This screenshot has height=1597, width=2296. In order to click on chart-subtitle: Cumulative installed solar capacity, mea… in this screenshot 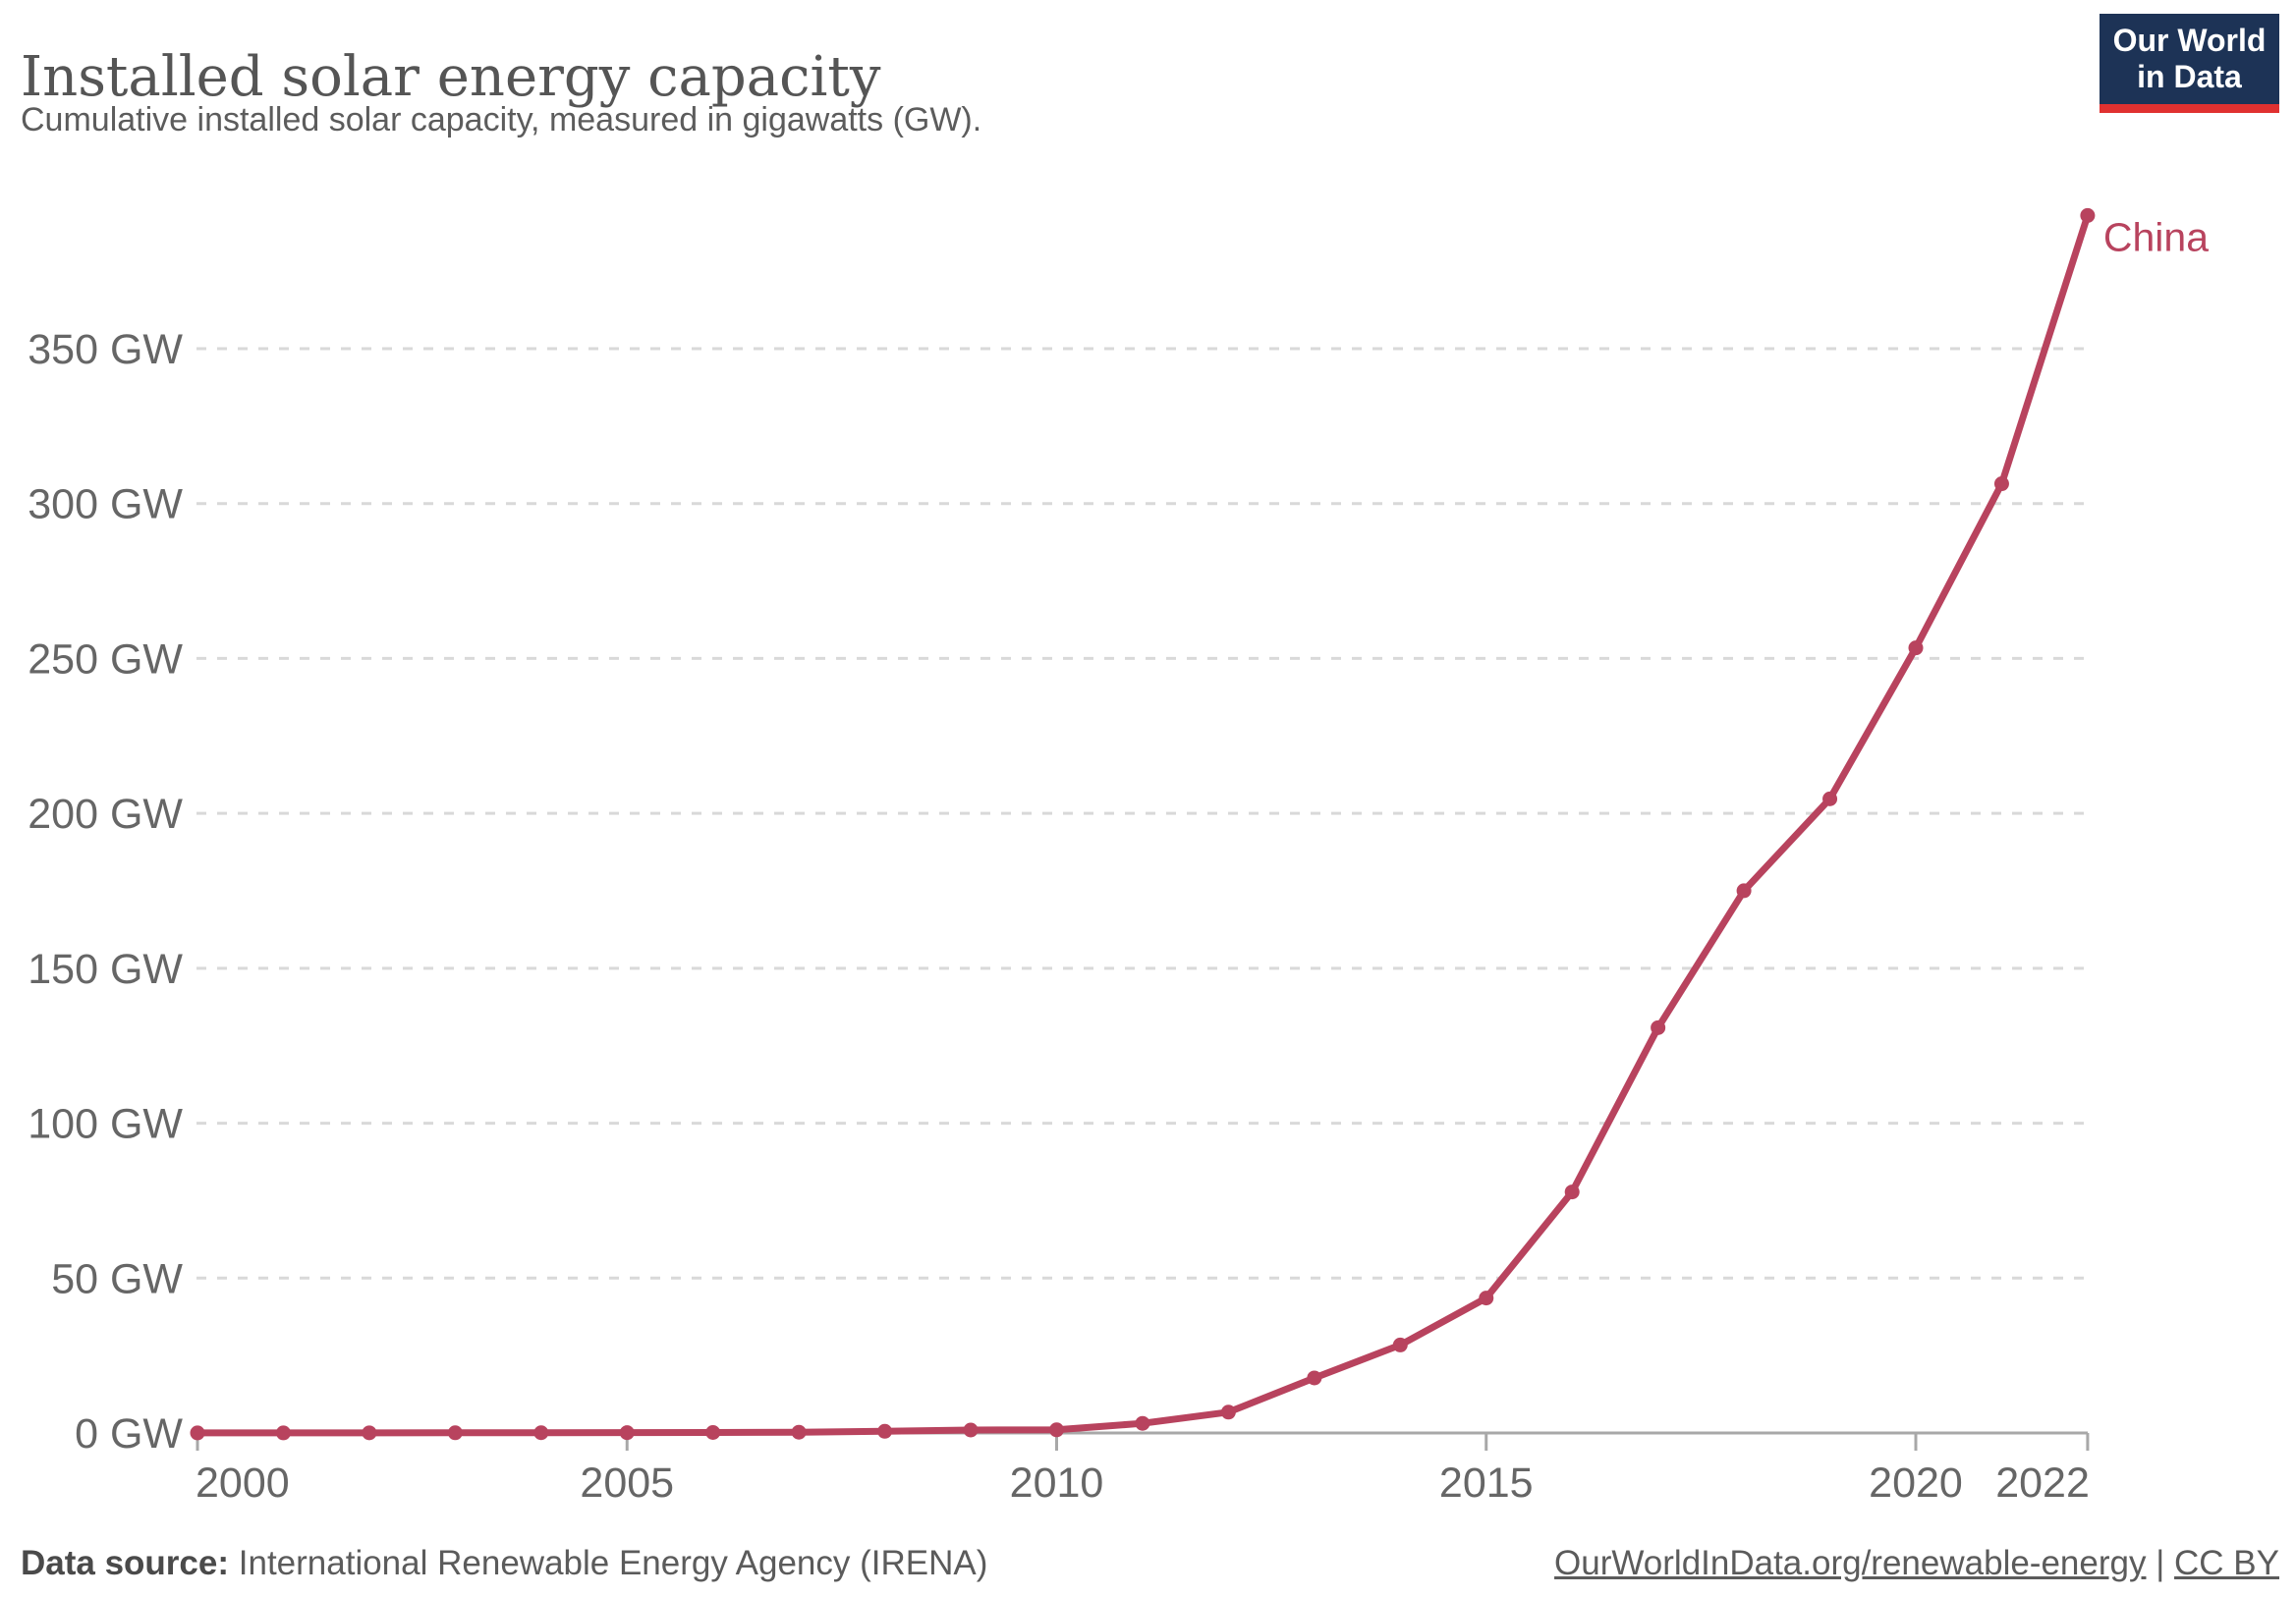, I will do `click(501, 119)`.